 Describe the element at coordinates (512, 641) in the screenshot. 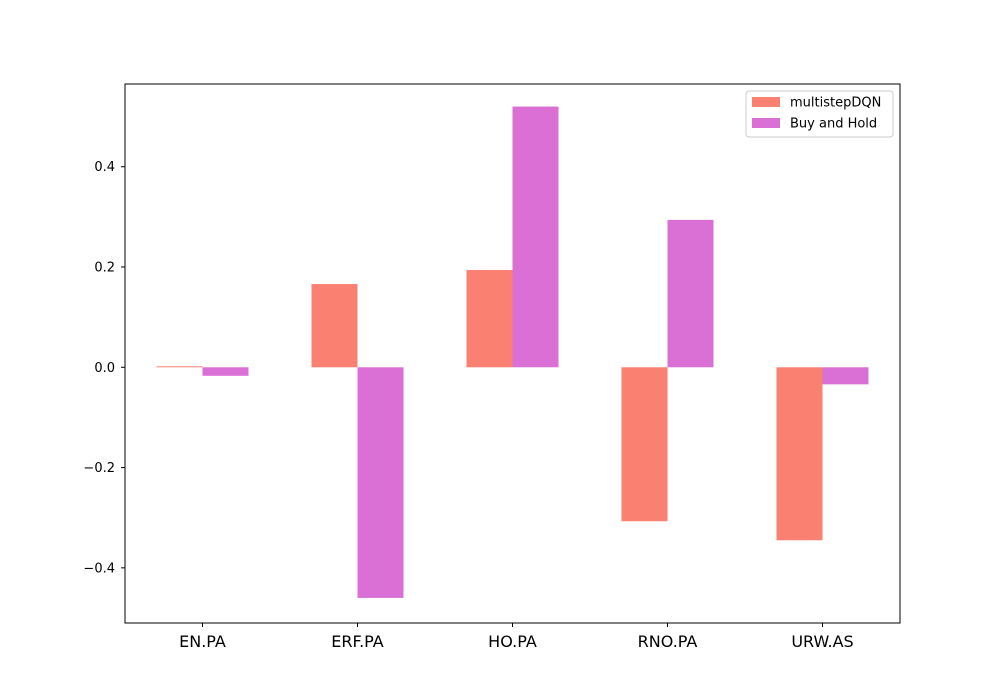

I see `x-tick-label: HO.PA` at that location.